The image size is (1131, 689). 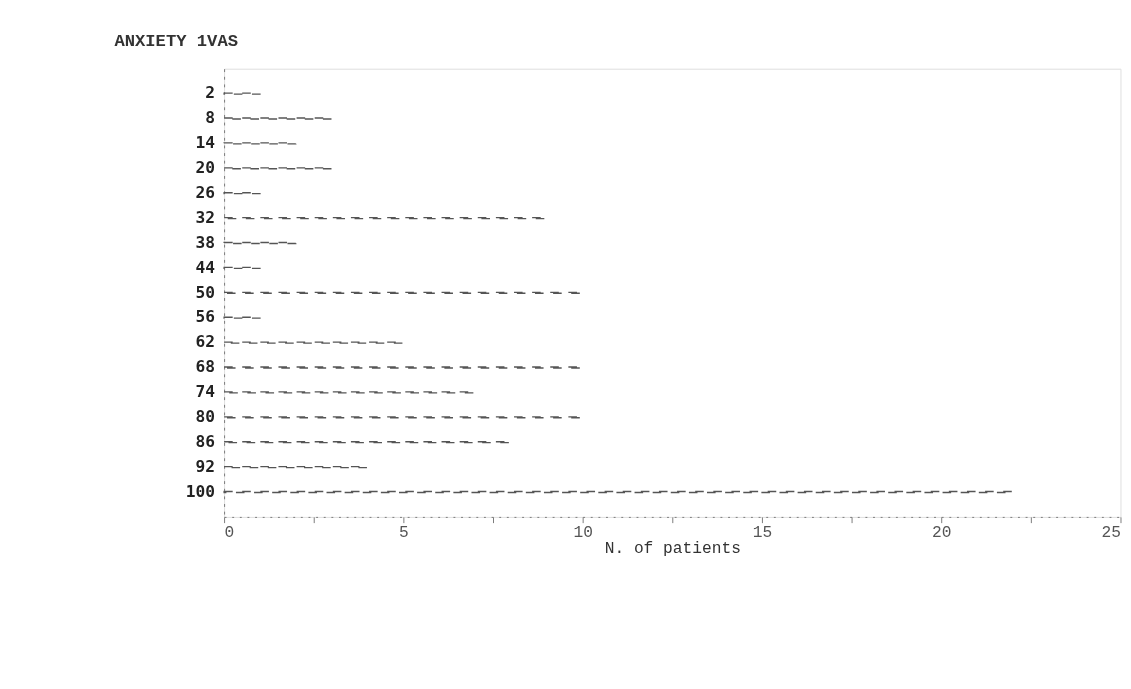 I want to click on y-tick-label: 44, so click(x=205, y=267).